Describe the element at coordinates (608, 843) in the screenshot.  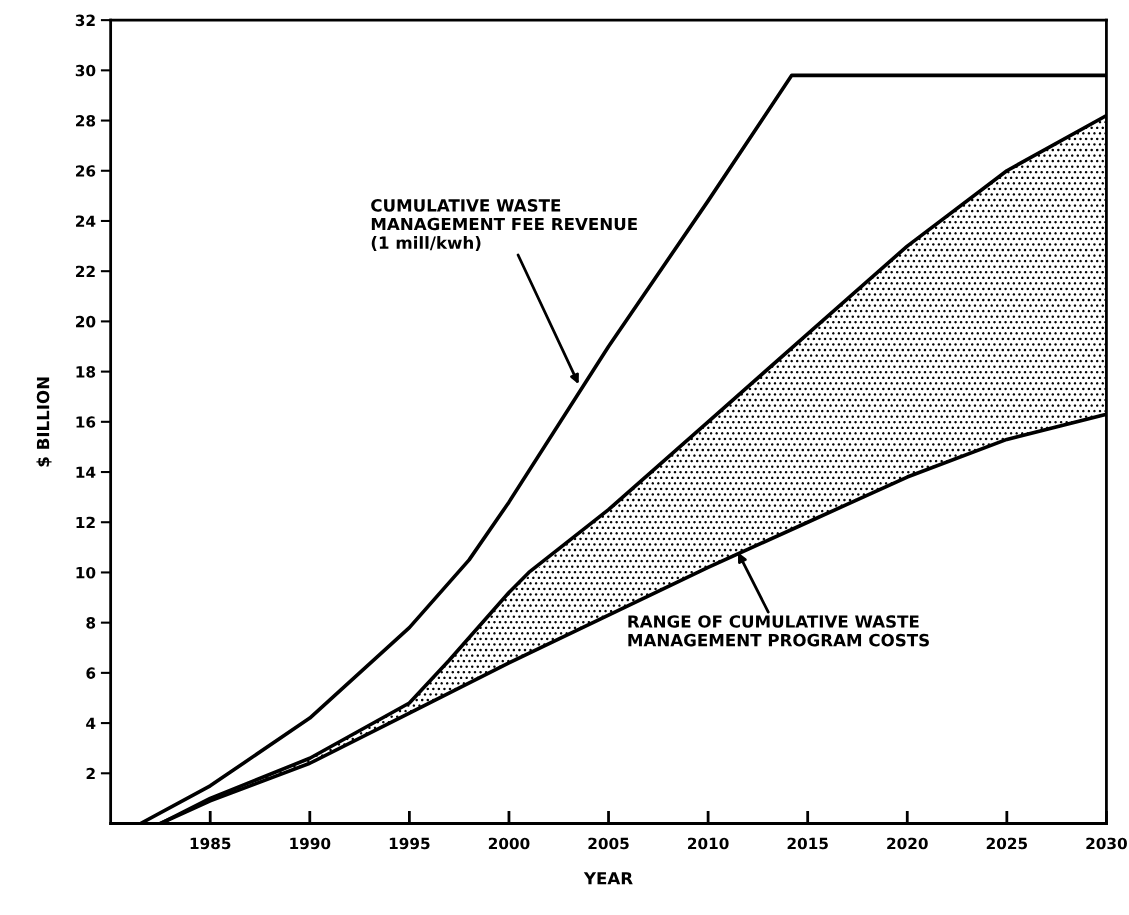
I see `x-tick-label: 2005` at that location.